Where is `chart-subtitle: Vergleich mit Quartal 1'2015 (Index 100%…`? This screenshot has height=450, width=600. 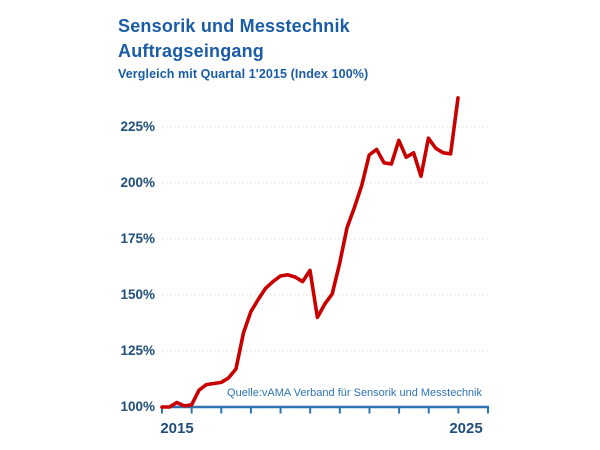
chart-subtitle: Vergleich mit Quartal 1'2015 (Index 100%… is located at coordinates (243, 74).